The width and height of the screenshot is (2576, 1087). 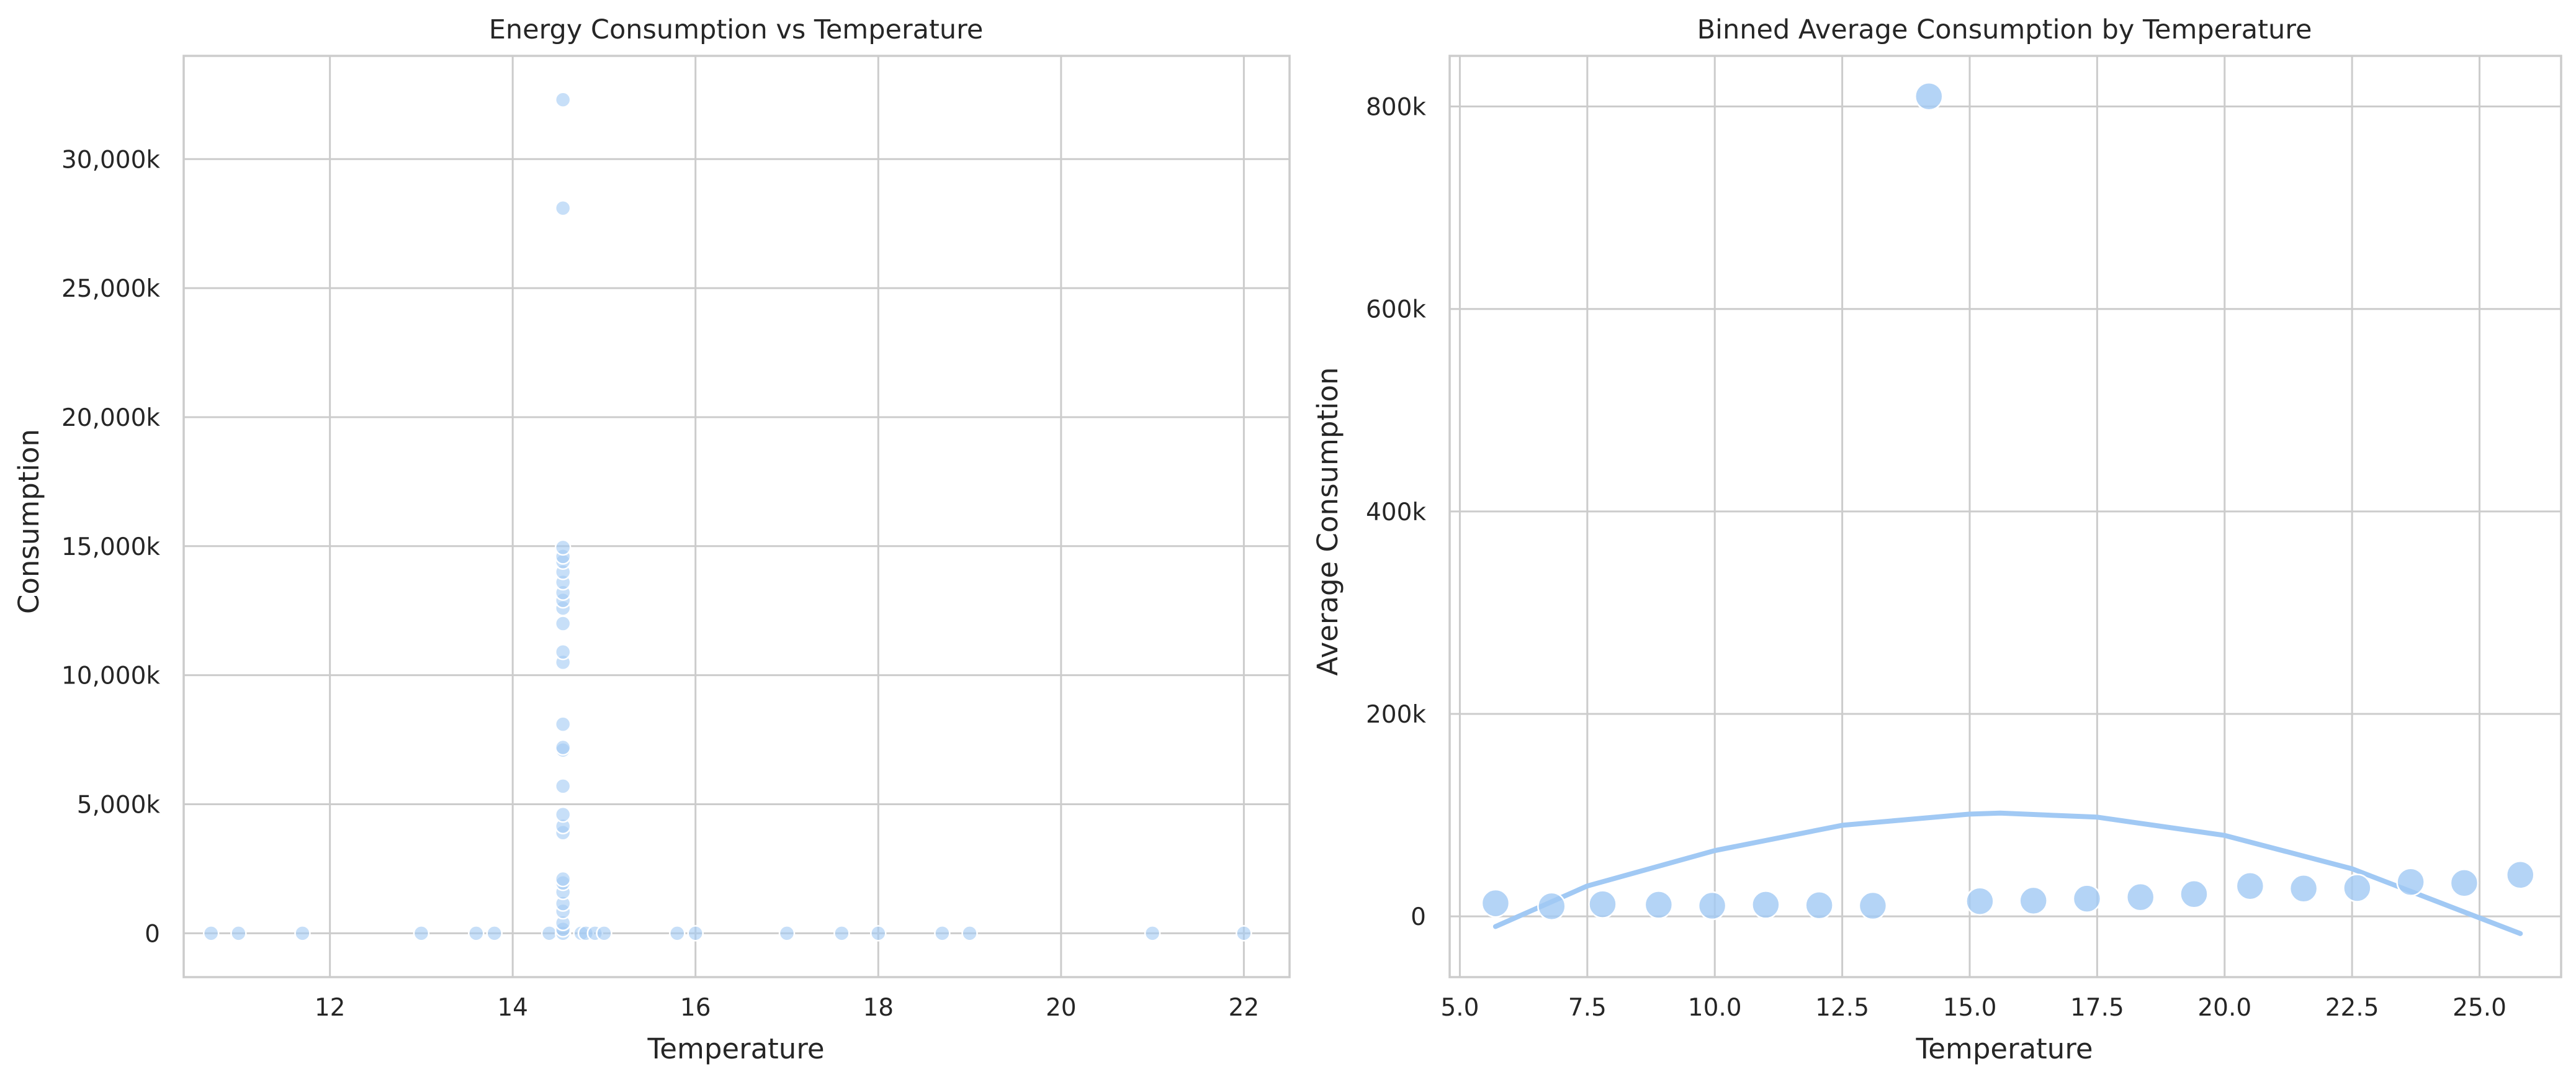 What do you see at coordinates (2352, 1008) in the screenshot?
I see `x-tick-label: 22.5` at bounding box center [2352, 1008].